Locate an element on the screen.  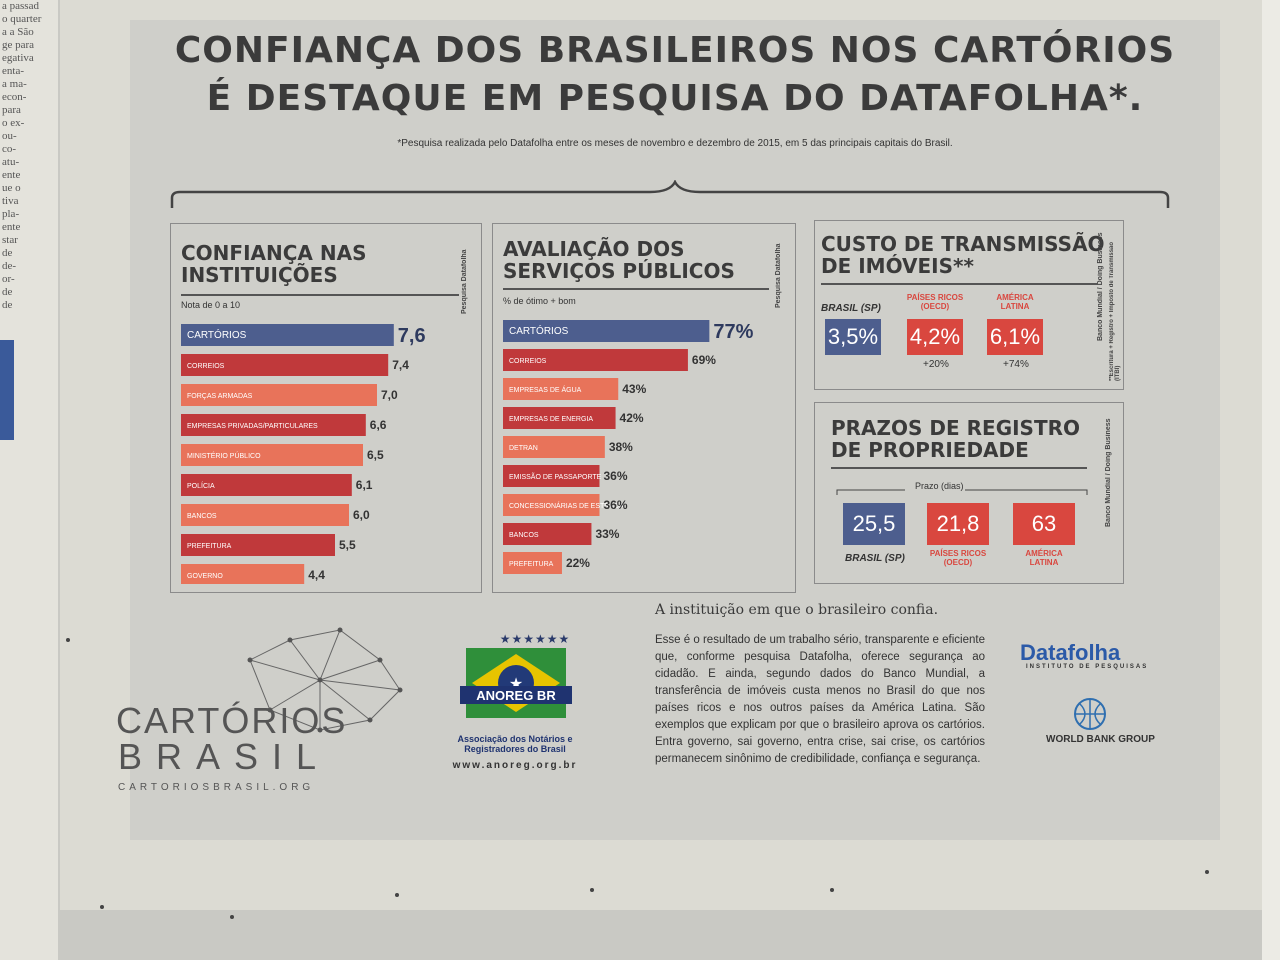
bar-label-6: CONCESSIONÁRIAS DE ESTRADA is located at coordinates (566, 505).